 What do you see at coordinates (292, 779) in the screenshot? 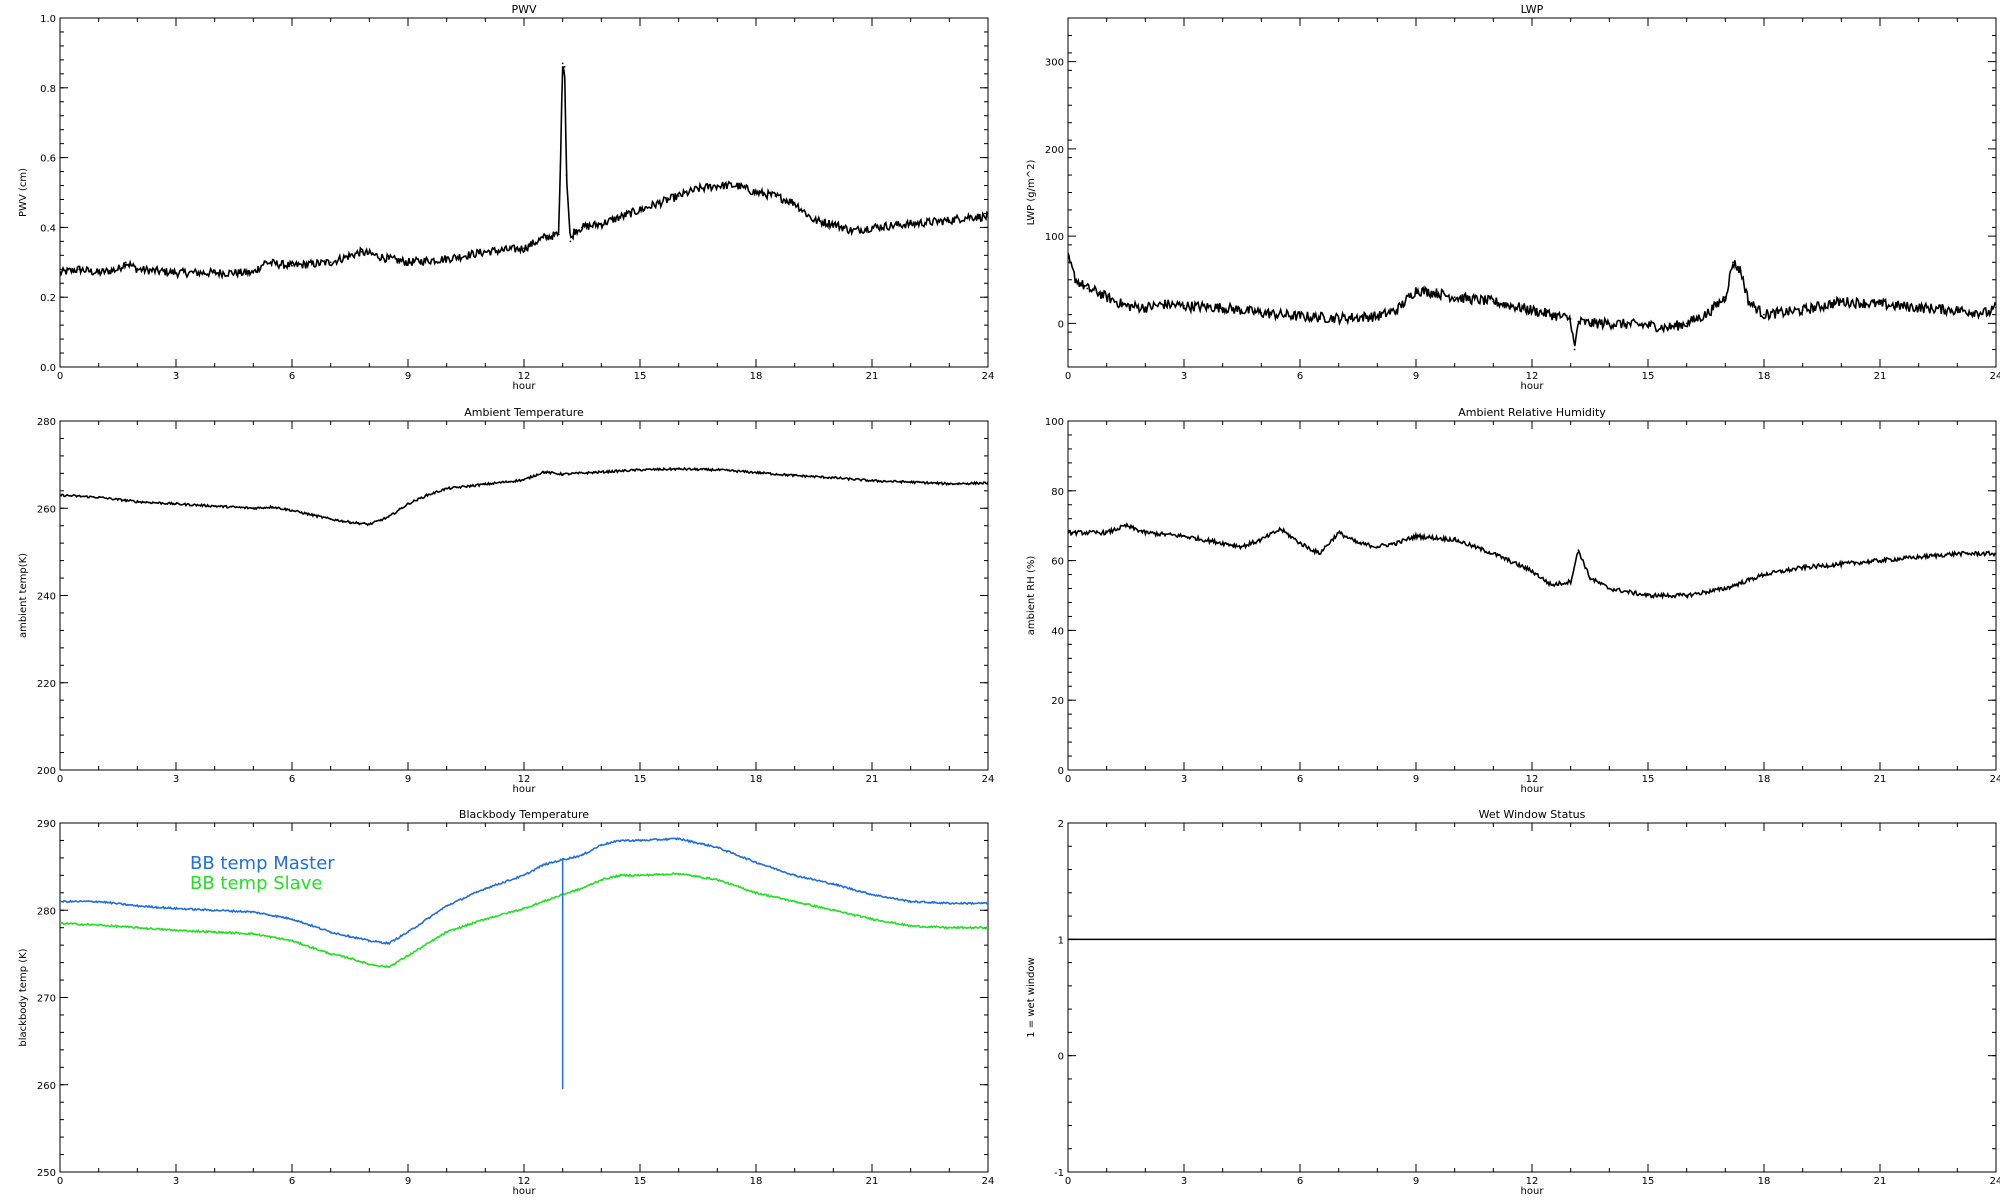
I see `ambient-temp-xtick-label: 6` at bounding box center [292, 779].